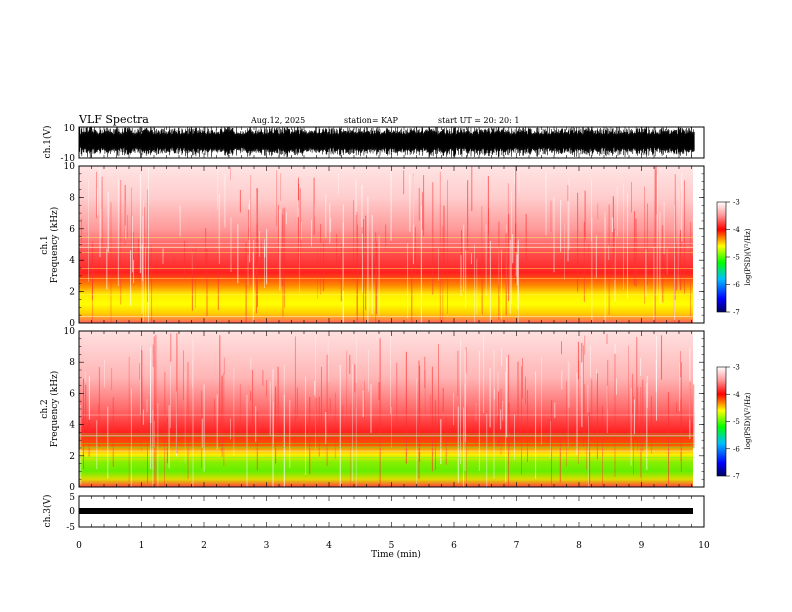 This screenshot has height=612, width=792. I want to click on ch1-waveform-ylabel: ch.1(V), so click(47, 142).